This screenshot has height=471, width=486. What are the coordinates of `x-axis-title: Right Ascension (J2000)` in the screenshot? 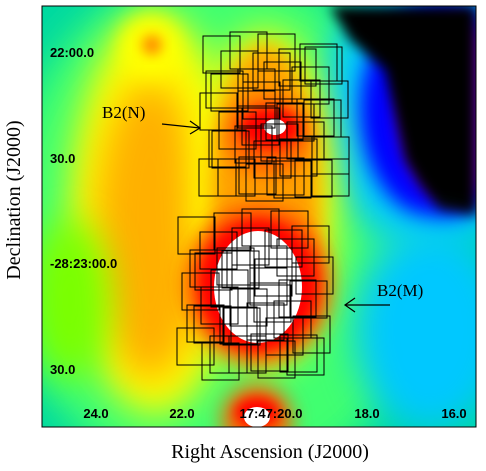 It's located at (270, 452).